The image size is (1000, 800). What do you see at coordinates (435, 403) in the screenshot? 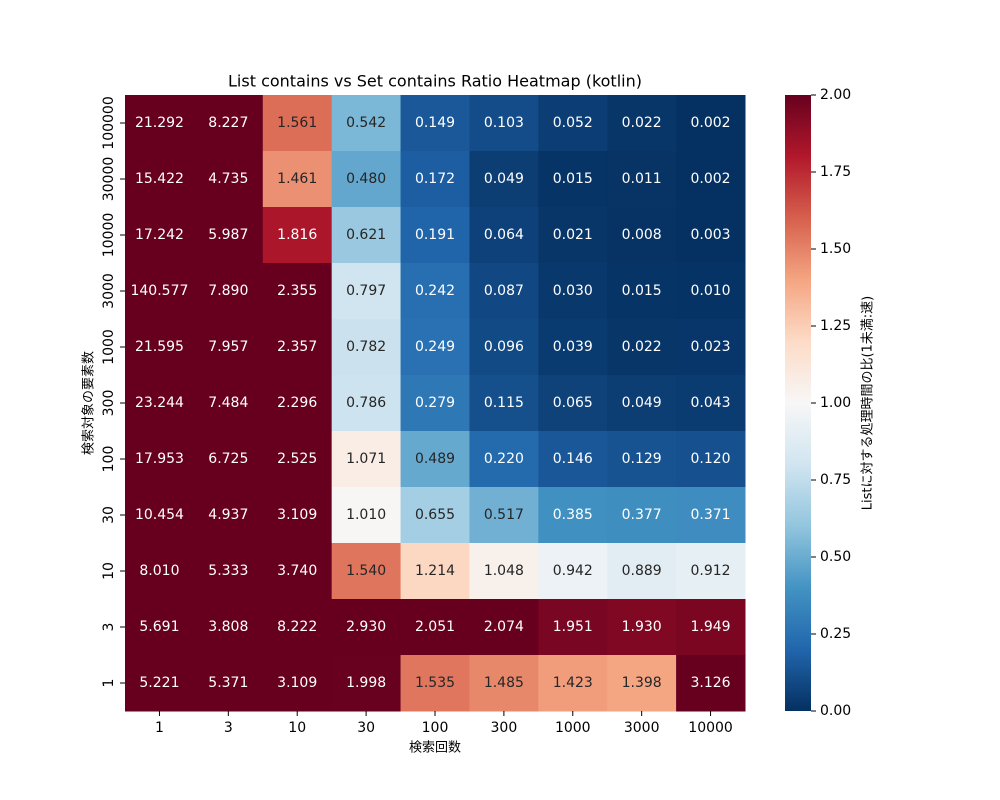
I see `cell-label: 0.279` at bounding box center [435, 403].